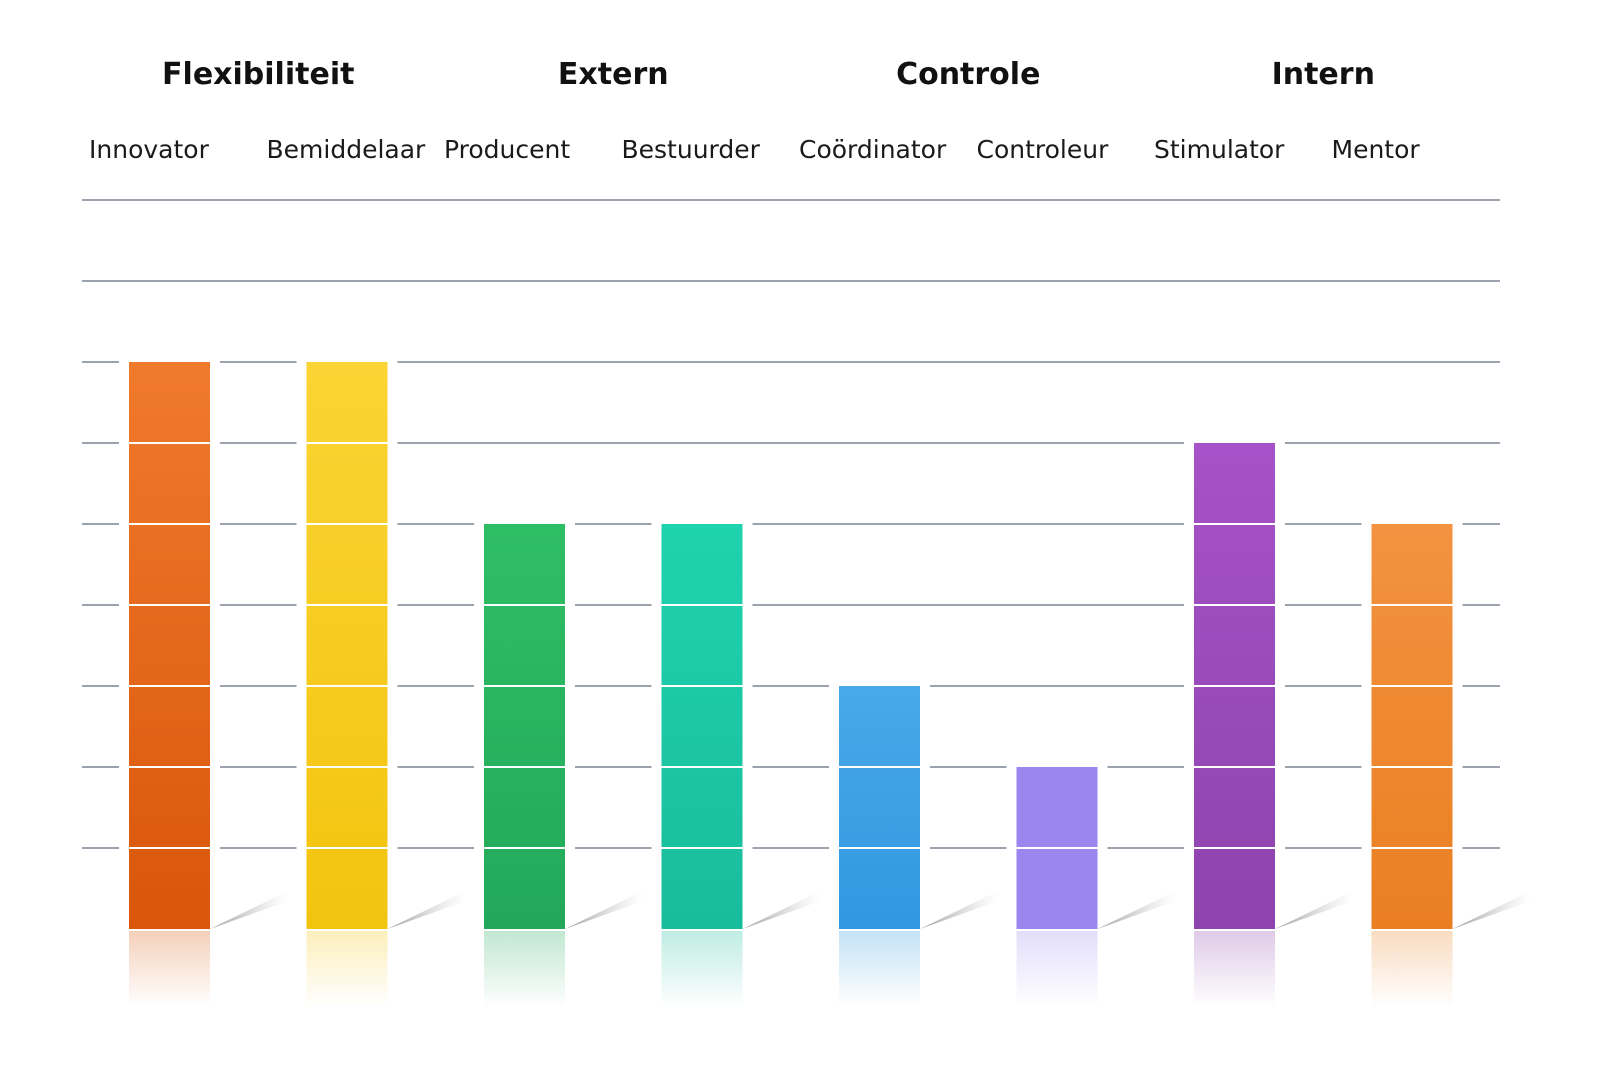  Describe the element at coordinates (879, 807) in the screenshot. I see `bar-coördinator` at that location.